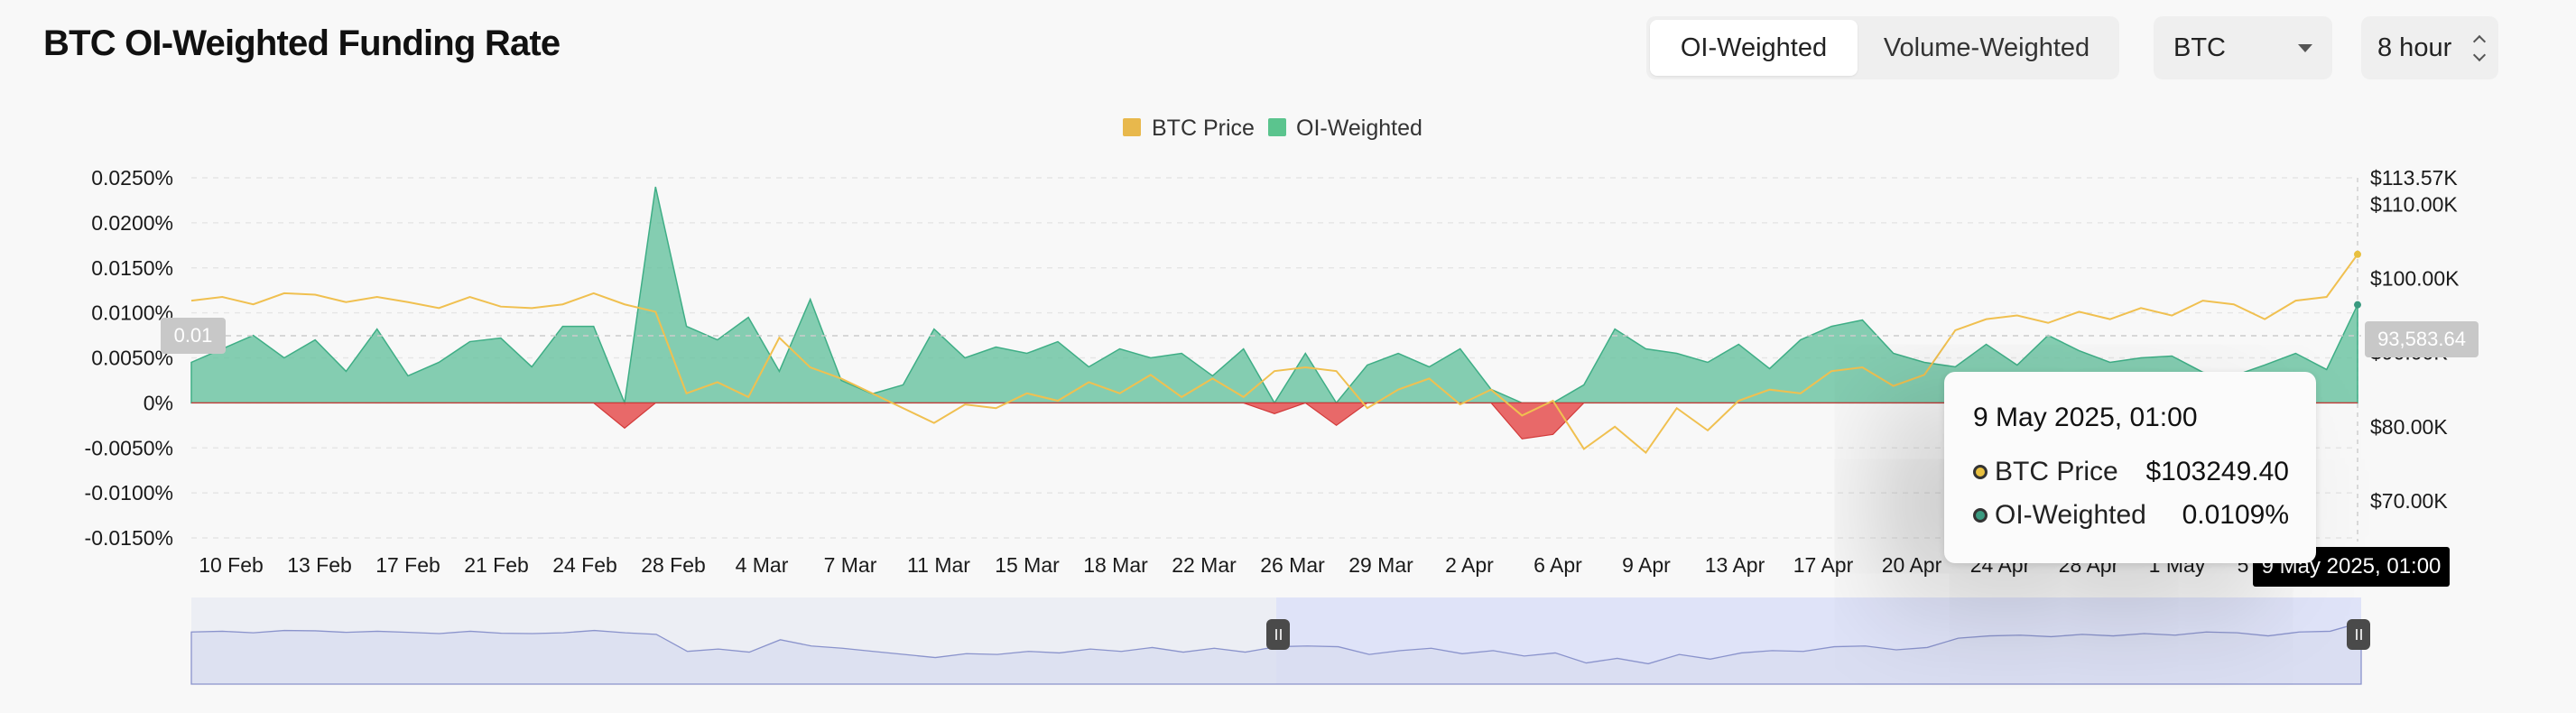 The image size is (2576, 713). What do you see at coordinates (129, 538) in the screenshot?
I see `y-left-tick-label: -0.0150%` at bounding box center [129, 538].